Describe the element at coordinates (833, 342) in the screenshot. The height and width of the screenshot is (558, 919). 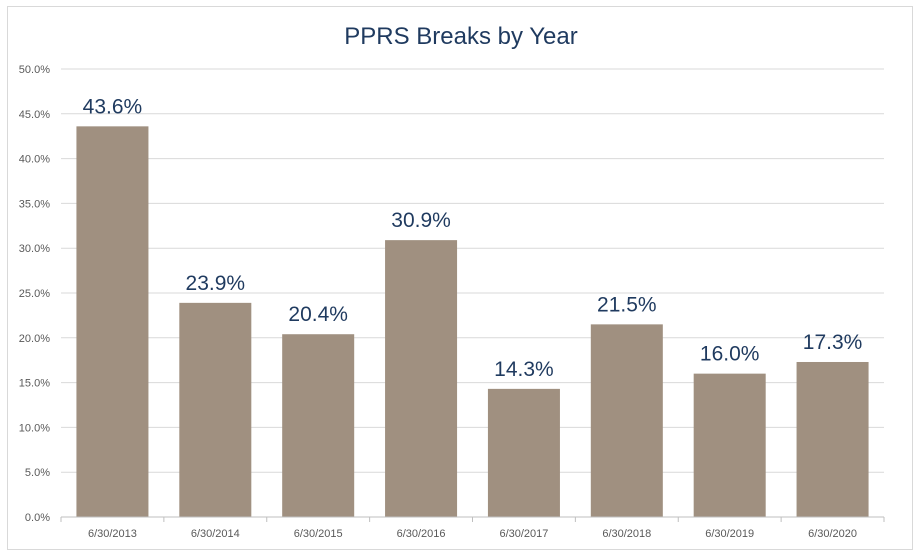
I see `data-label: 17.3%` at that location.